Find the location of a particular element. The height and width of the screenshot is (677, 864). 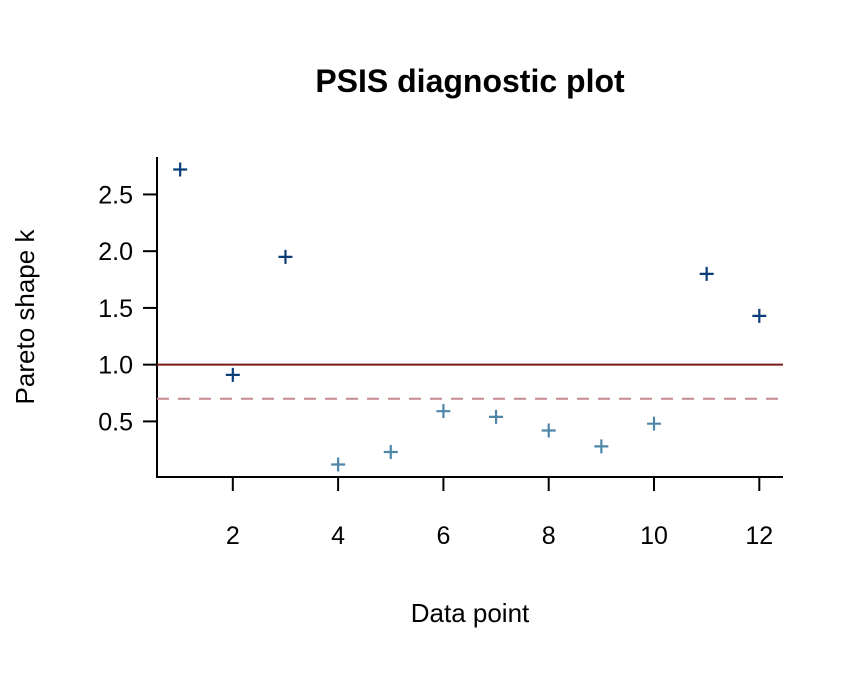

y-tick-label: 0.5 is located at coordinates (115, 422).